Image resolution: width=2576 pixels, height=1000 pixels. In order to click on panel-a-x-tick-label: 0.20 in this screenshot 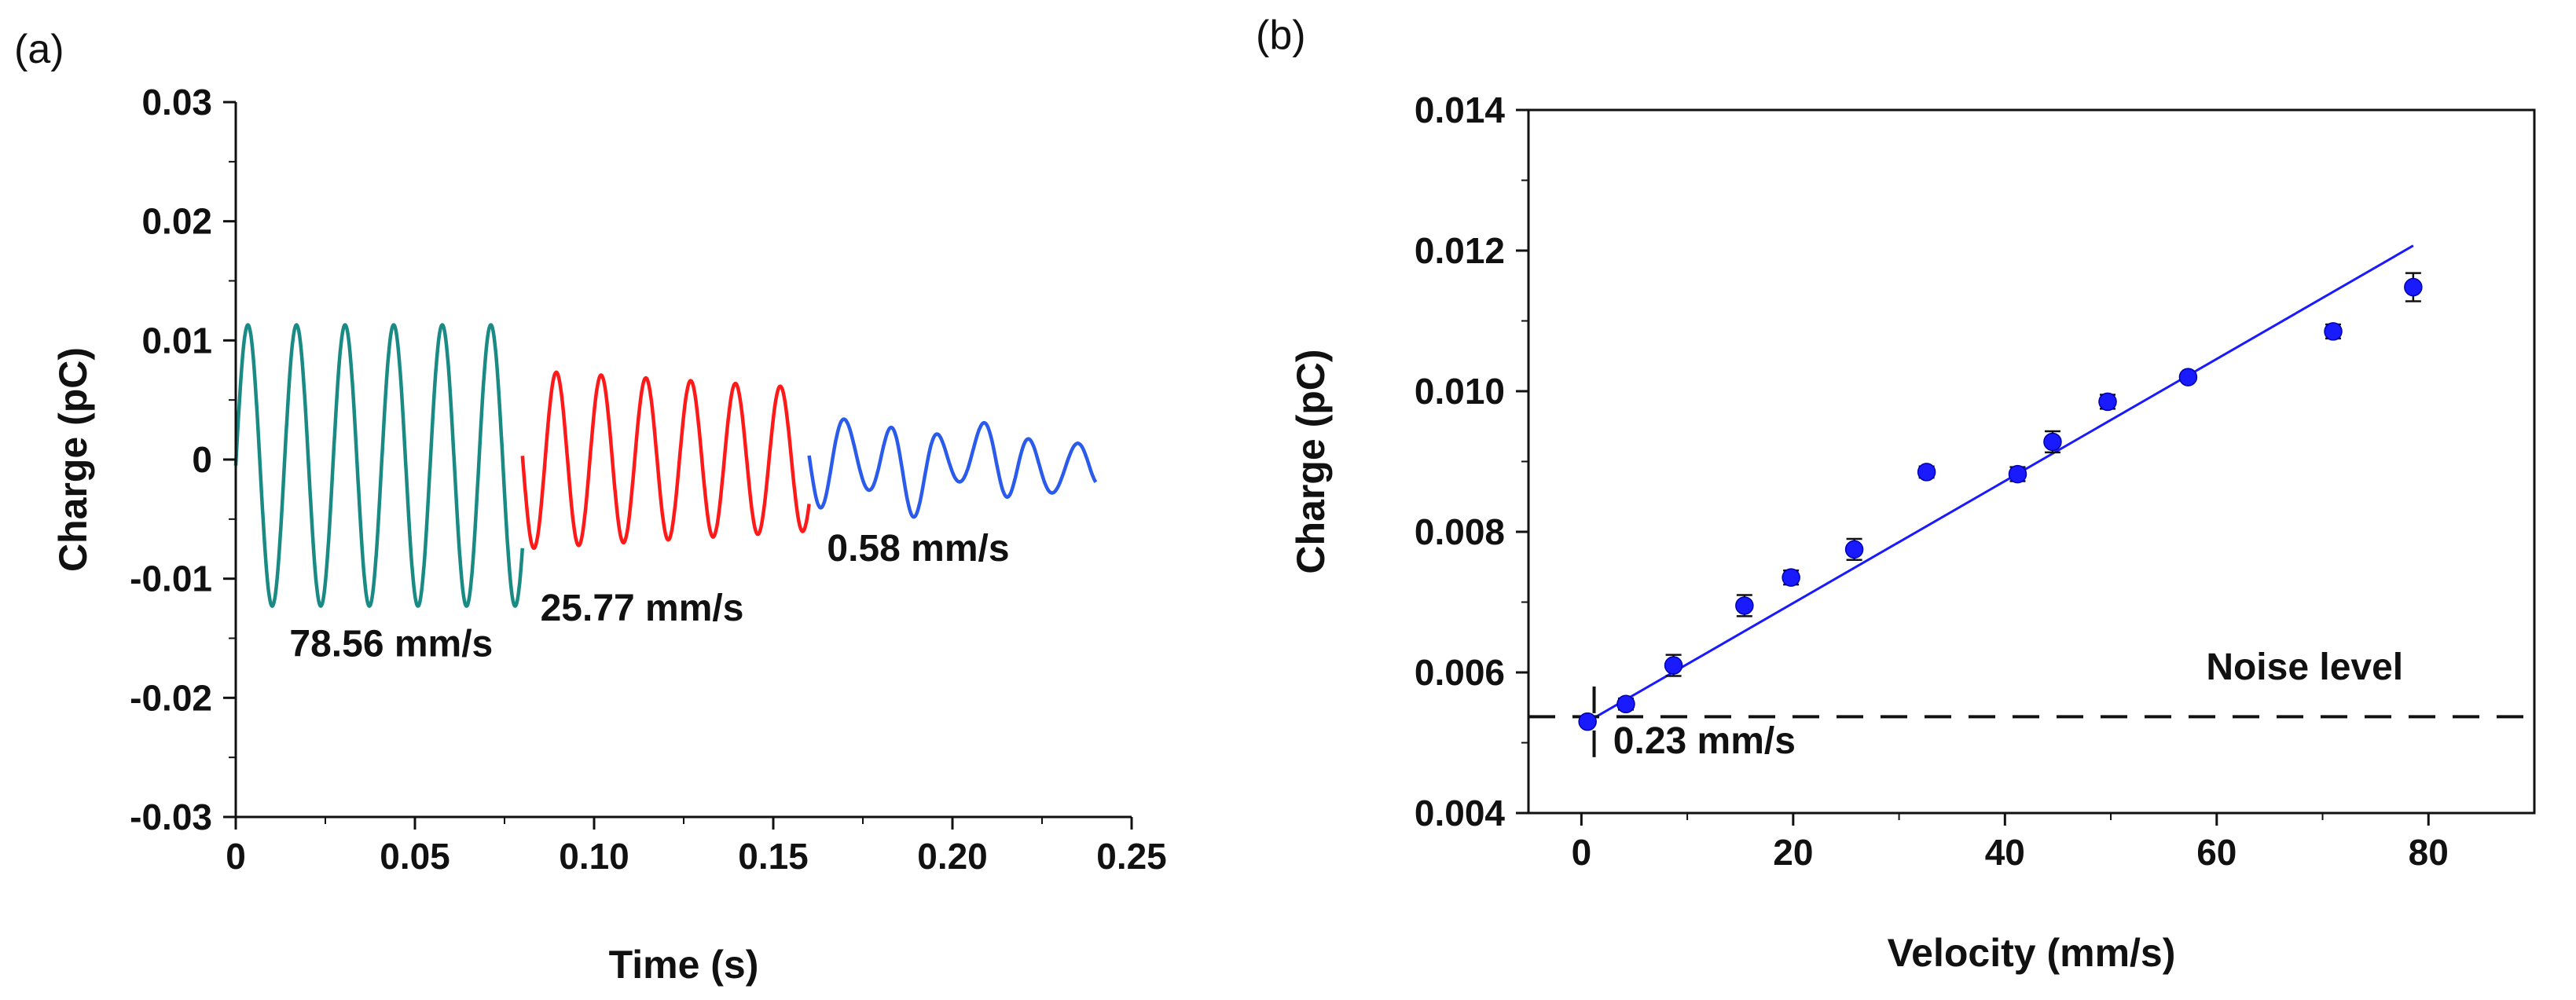, I will do `click(953, 856)`.